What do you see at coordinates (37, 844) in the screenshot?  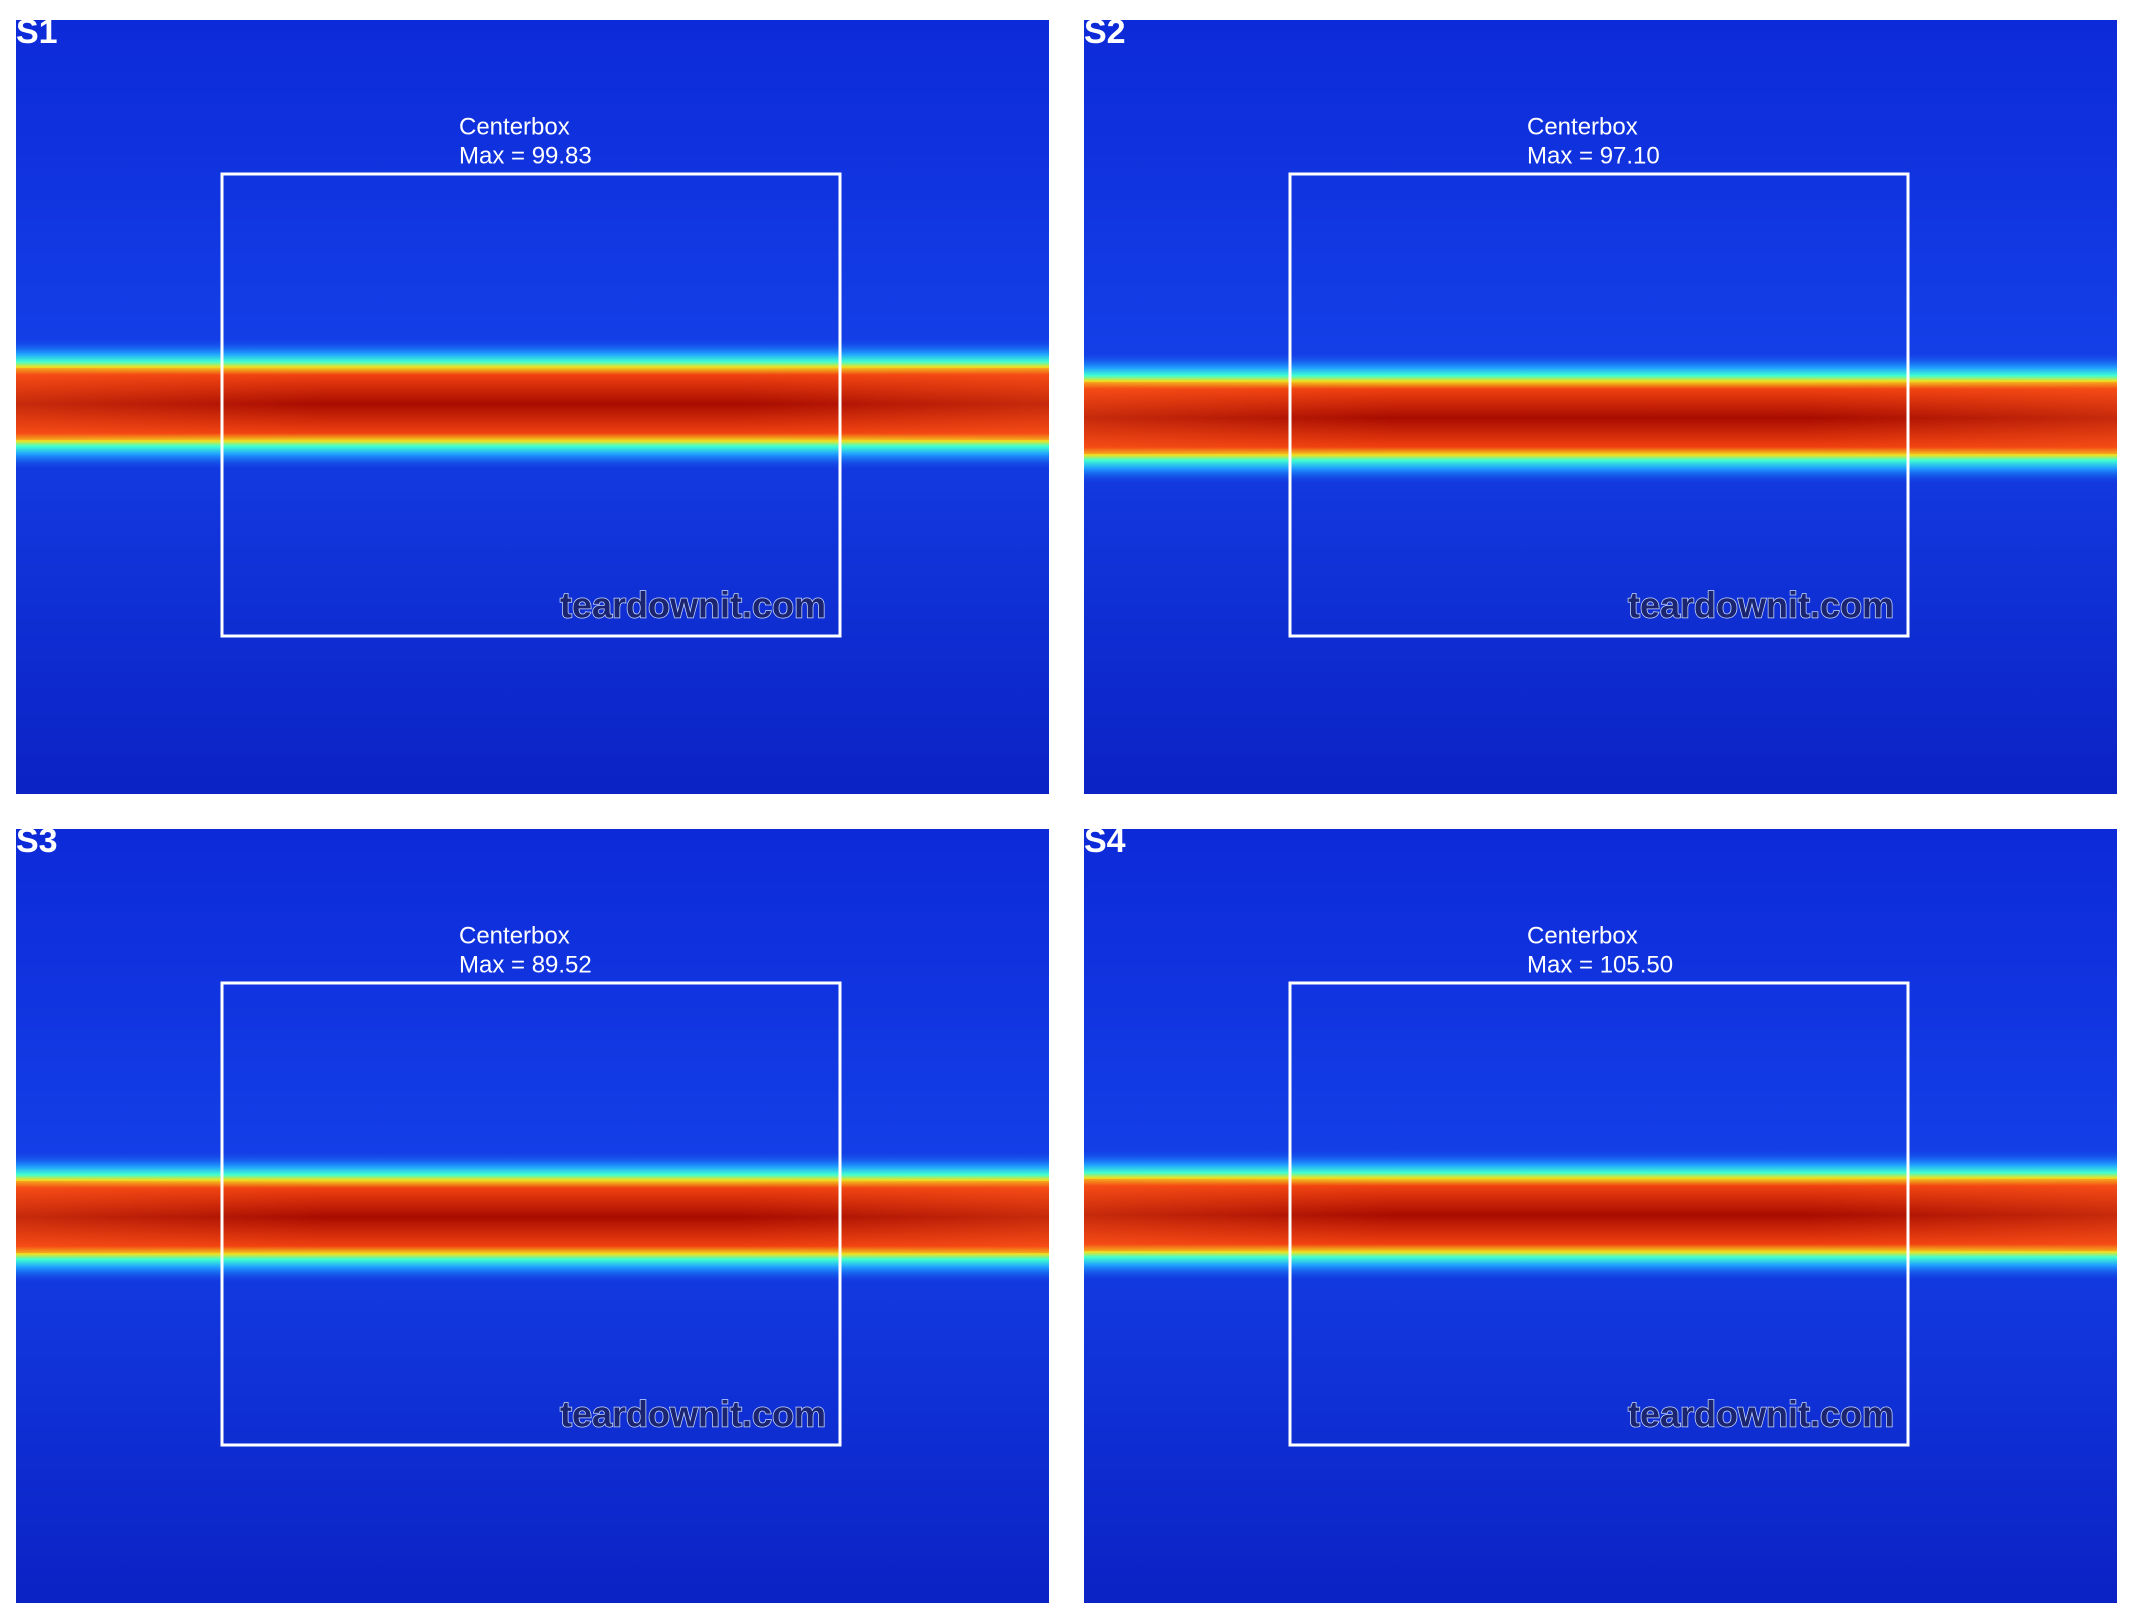 I see `panel-label: S3` at bounding box center [37, 844].